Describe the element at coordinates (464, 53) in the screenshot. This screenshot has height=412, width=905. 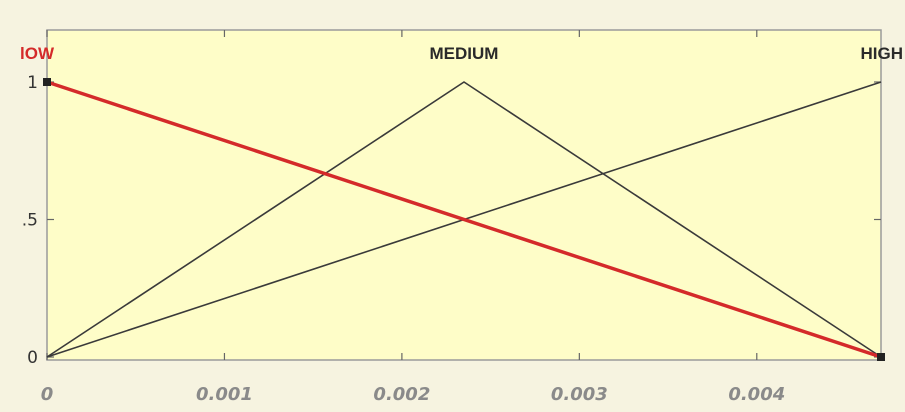
I see `mf-label-medium: MEDIUM` at that location.